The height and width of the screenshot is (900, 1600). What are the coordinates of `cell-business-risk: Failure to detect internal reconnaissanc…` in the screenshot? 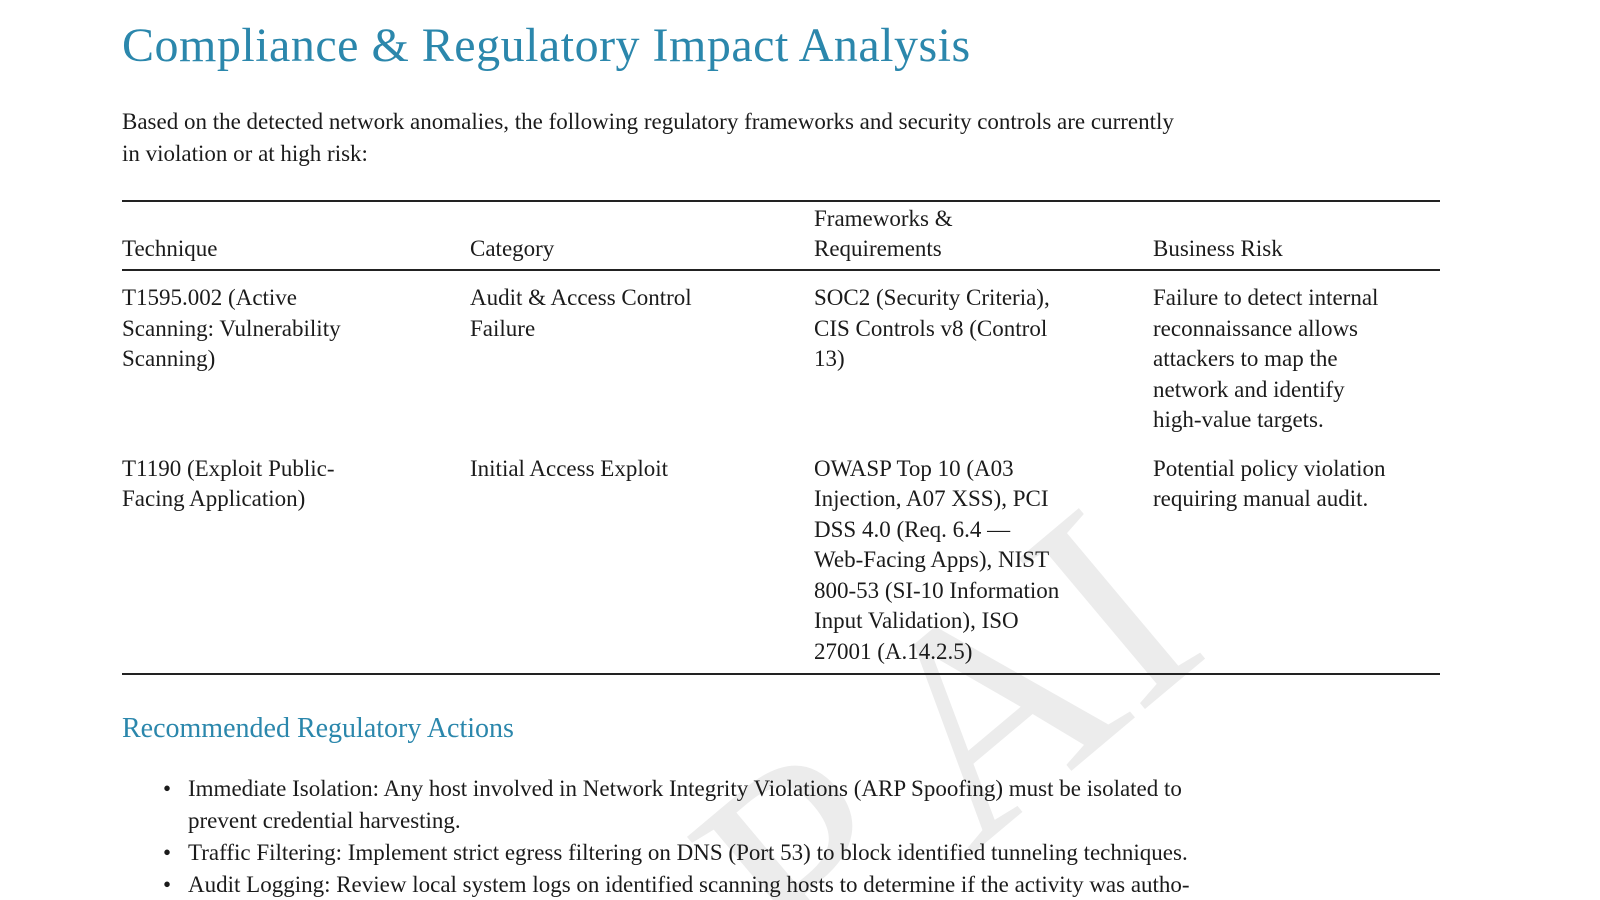 It's located at (1266, 358).